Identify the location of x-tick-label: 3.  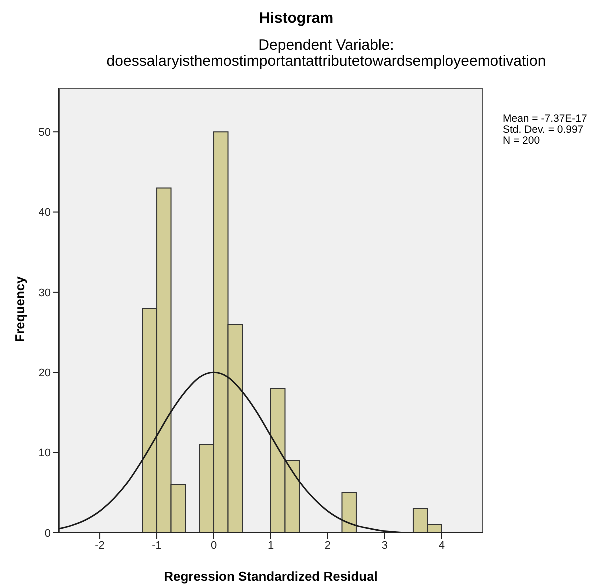
(385, 546).